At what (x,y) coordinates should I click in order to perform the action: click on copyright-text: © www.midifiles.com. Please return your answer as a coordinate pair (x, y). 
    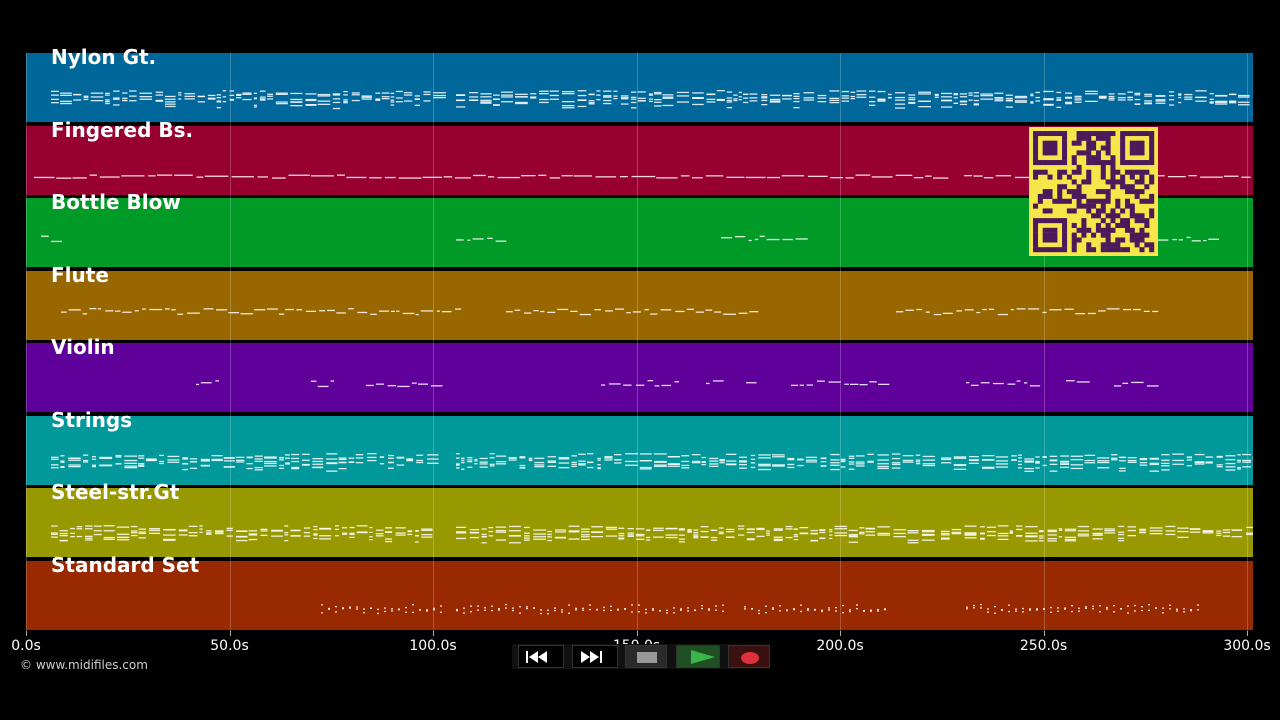
    Looking at the image, I should click on (84, 665).